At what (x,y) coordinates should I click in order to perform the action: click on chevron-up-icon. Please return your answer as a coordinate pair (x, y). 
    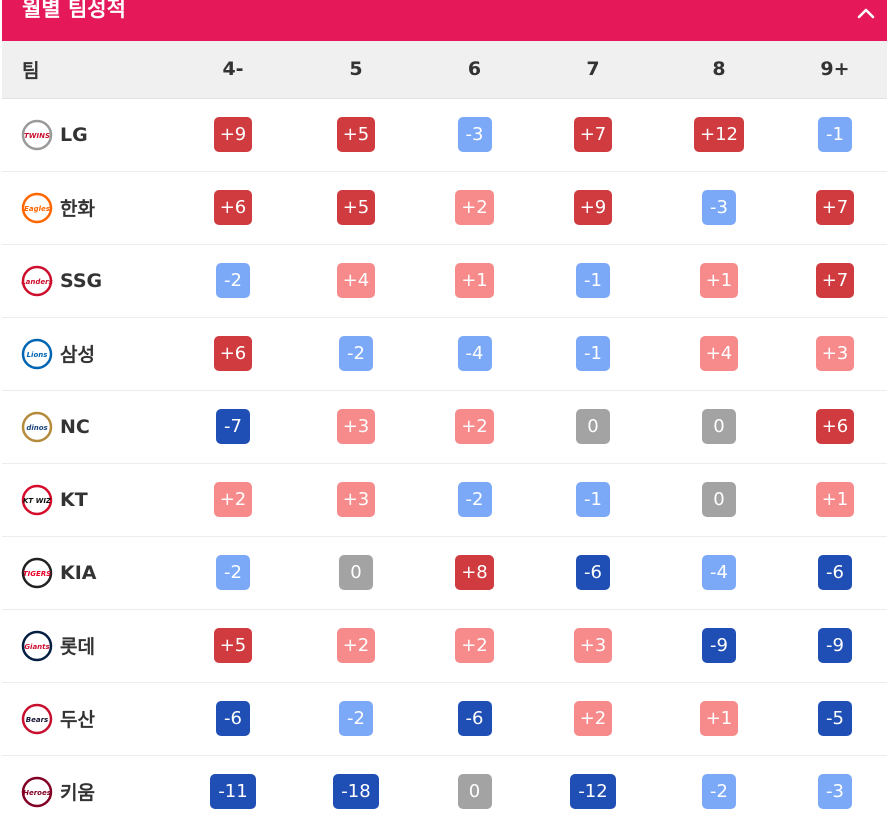
    Looking at the image, I should click on (866, 13).